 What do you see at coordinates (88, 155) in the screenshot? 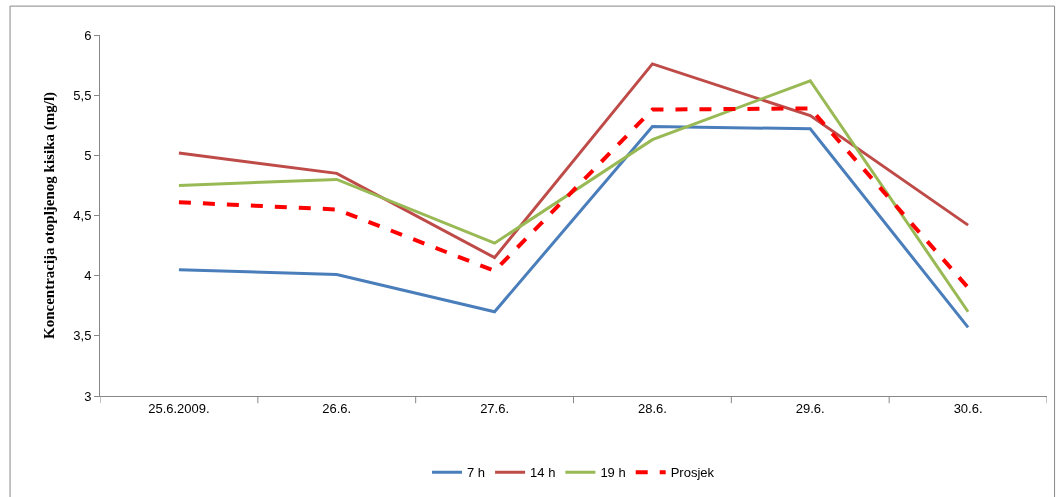
I see `y-tick-label: 5` at bounding box center [88, 155].